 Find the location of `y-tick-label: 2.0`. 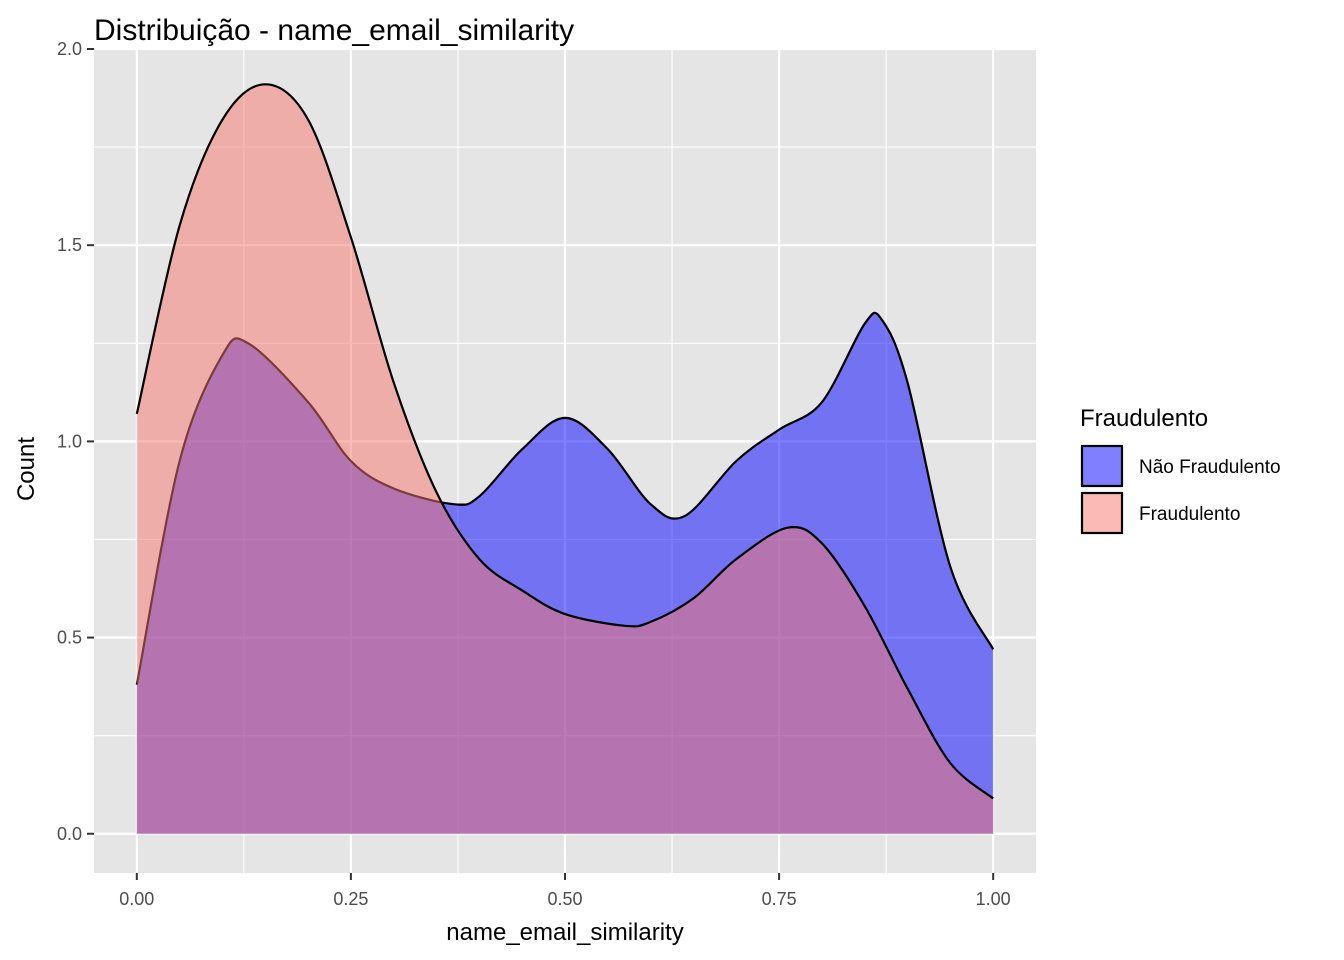

y-tick-label: 2.0 is located at coordinates (69, 49).